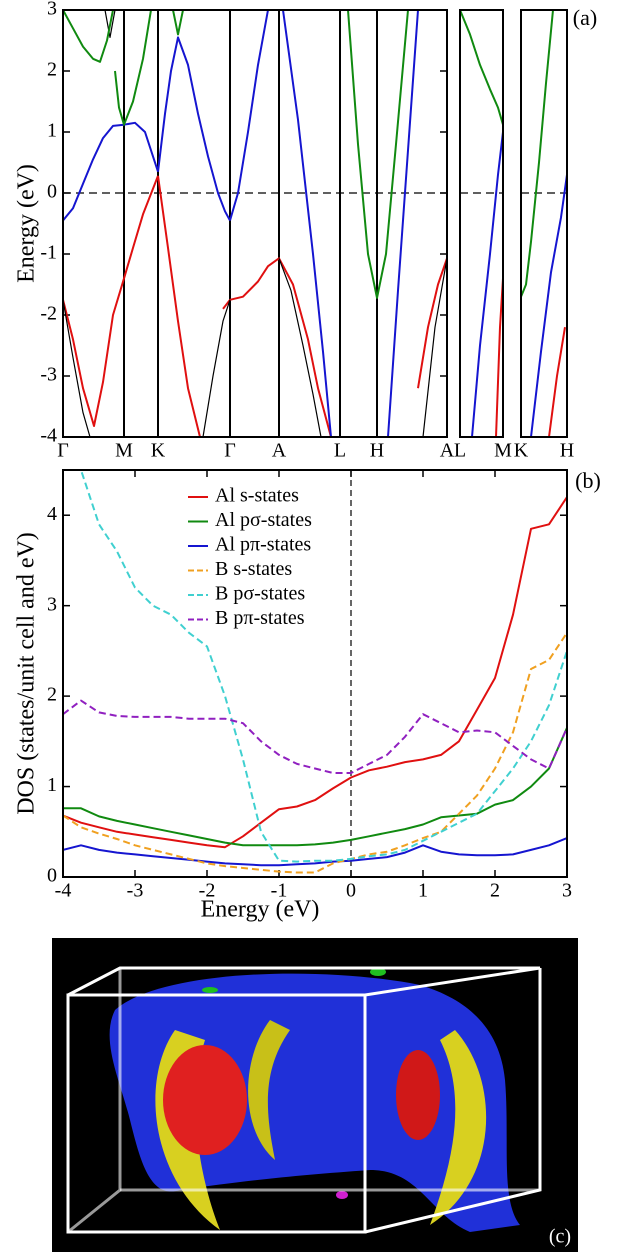 The image size is (626, 1254). Describe the element at coordinates (342, 1195) in the screenshot. I see `magenta-pocket` at that location.